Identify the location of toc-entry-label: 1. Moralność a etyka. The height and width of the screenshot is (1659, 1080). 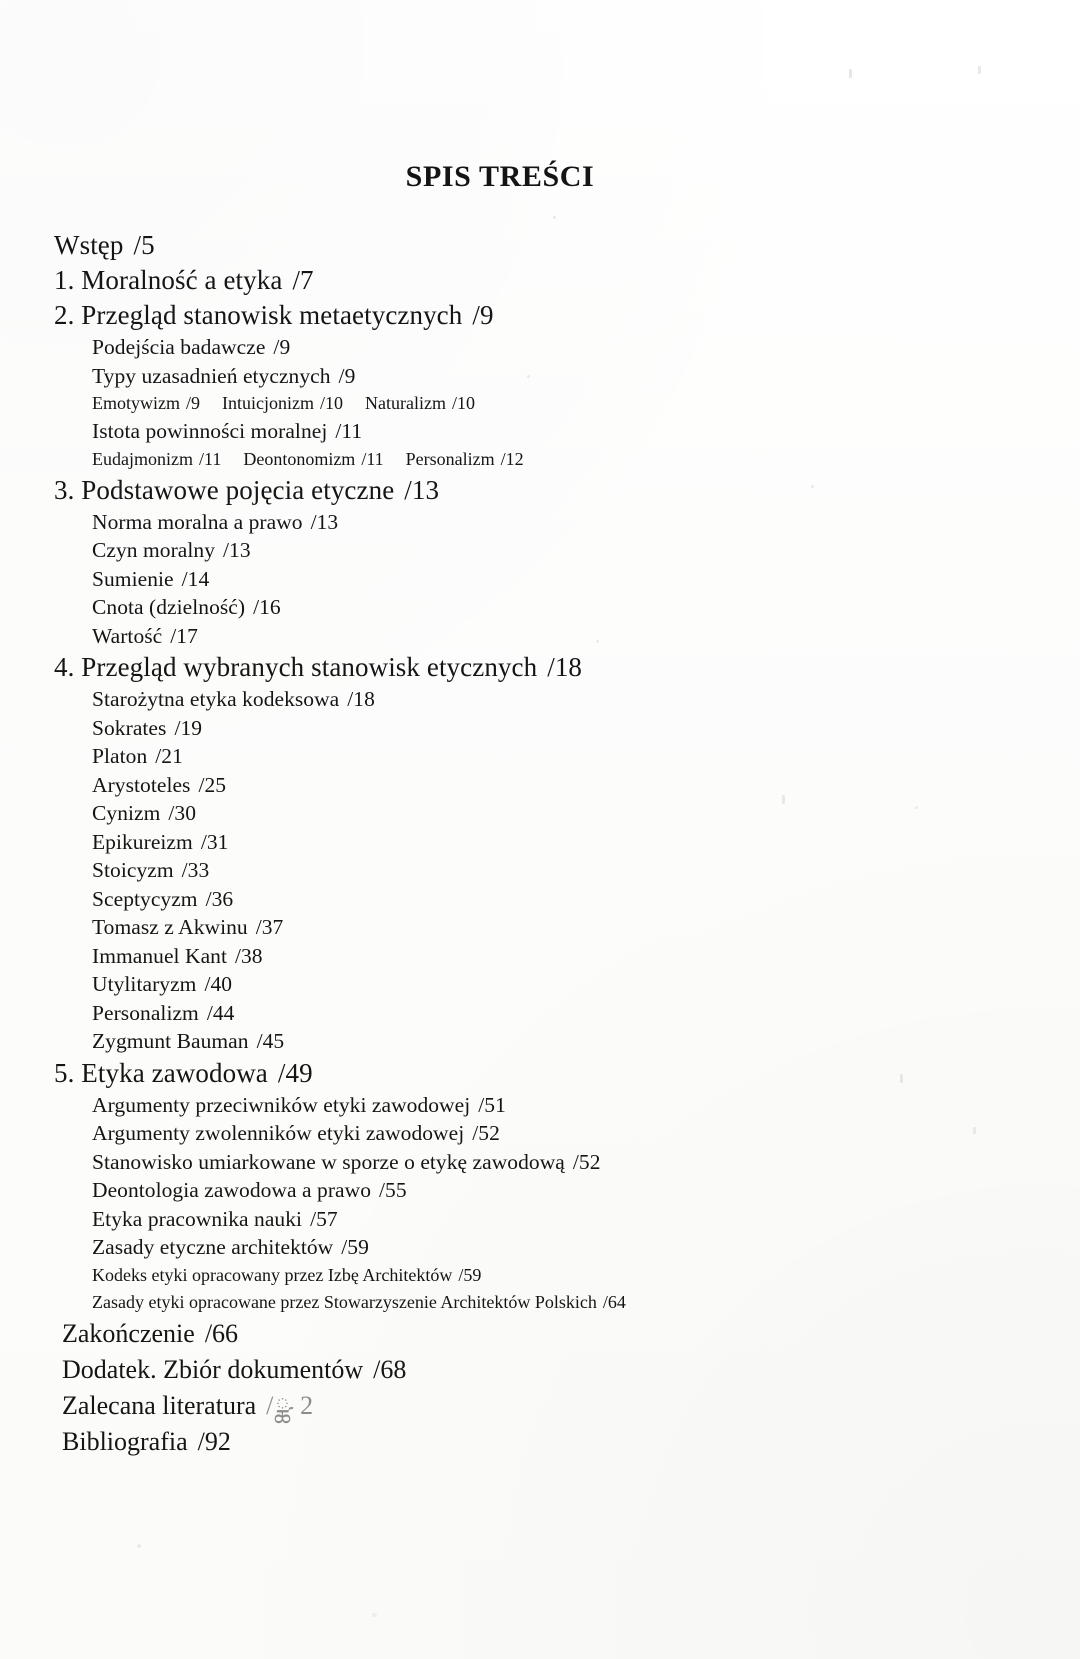
(168, 280).